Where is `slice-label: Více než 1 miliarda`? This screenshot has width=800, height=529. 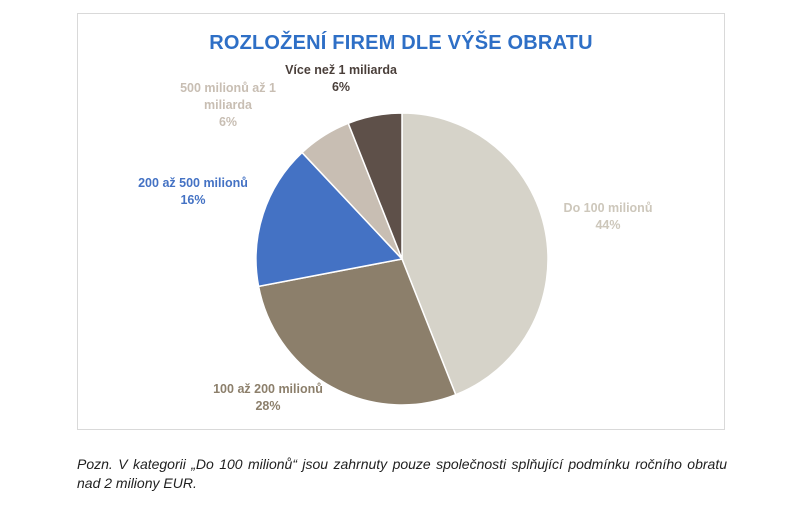 slice-label: Více než 1 miliarda is located at coordinates (341, 70).